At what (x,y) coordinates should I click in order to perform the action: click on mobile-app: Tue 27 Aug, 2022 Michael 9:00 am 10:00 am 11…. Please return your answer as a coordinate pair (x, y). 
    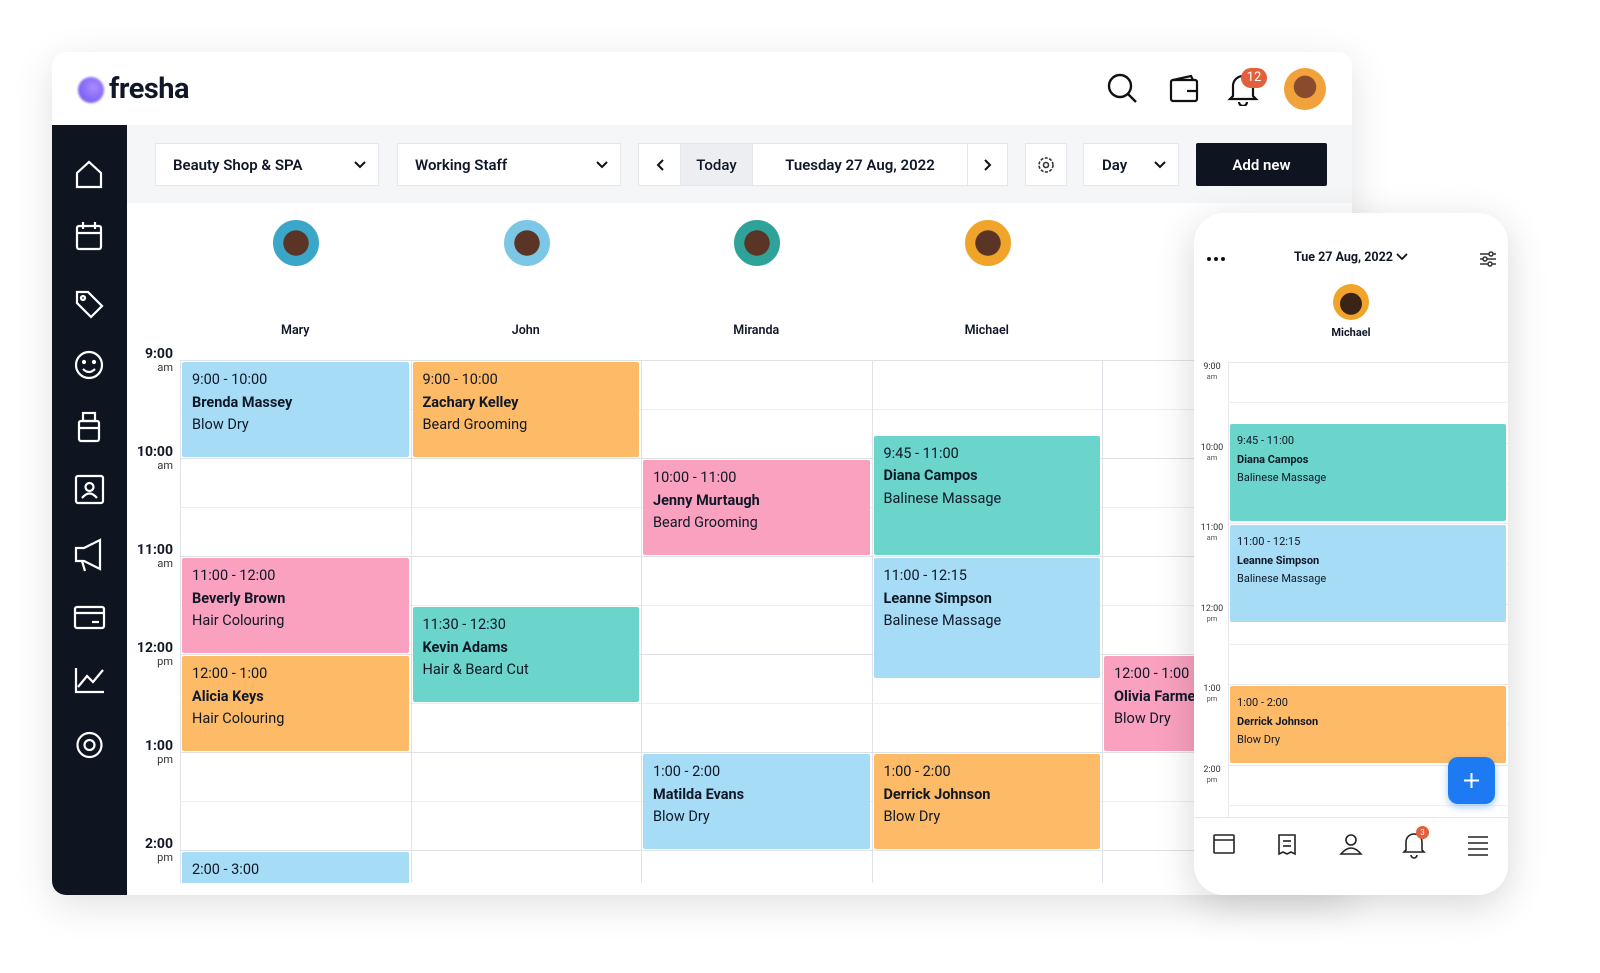
    Looking at the image, I should click on (1351, 554).